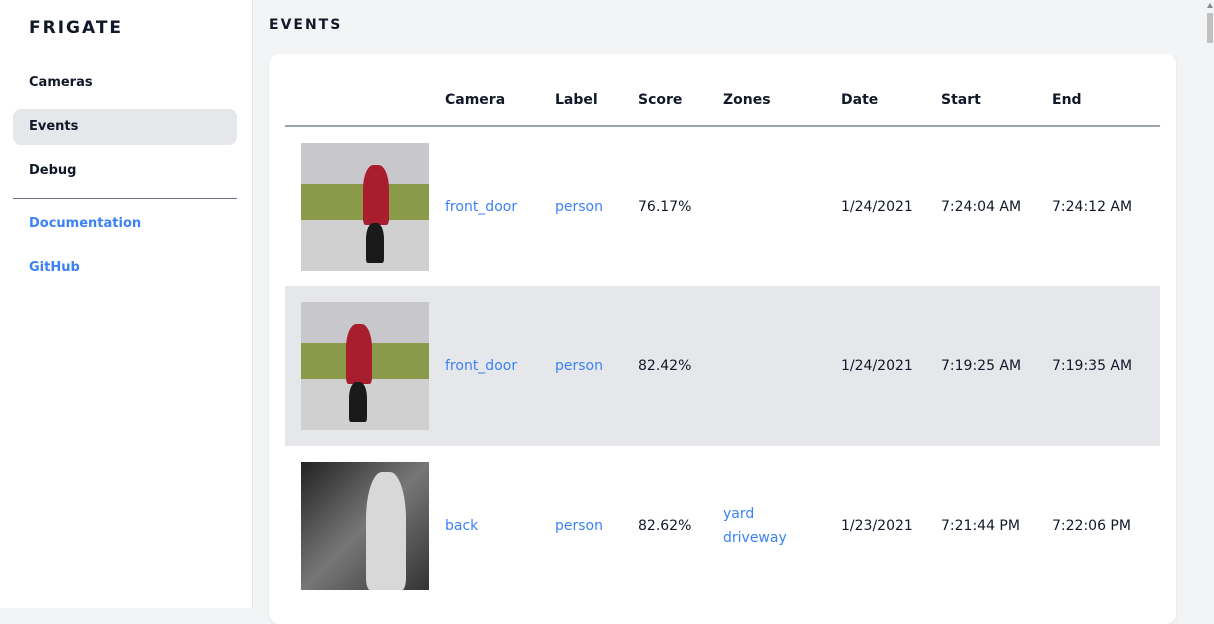 The height and width of the screenshot is (624, 1214). I want to click on column-header-start: Start, so click(996, 100).